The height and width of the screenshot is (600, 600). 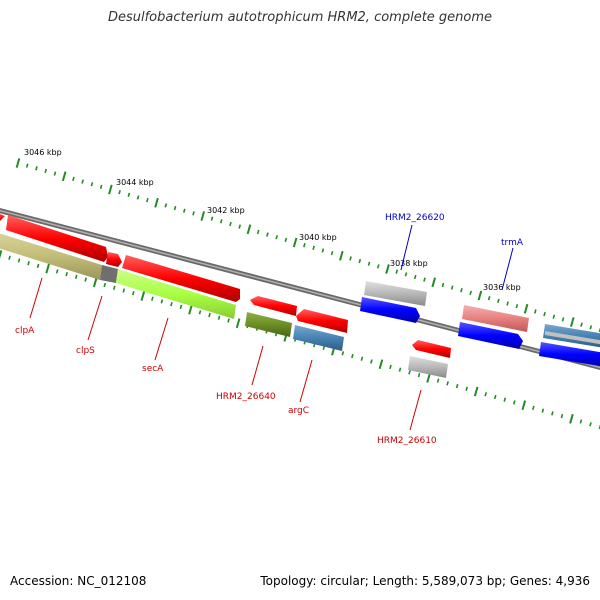 I want to click on reverse-cog-track, so click(x=482, y=314).